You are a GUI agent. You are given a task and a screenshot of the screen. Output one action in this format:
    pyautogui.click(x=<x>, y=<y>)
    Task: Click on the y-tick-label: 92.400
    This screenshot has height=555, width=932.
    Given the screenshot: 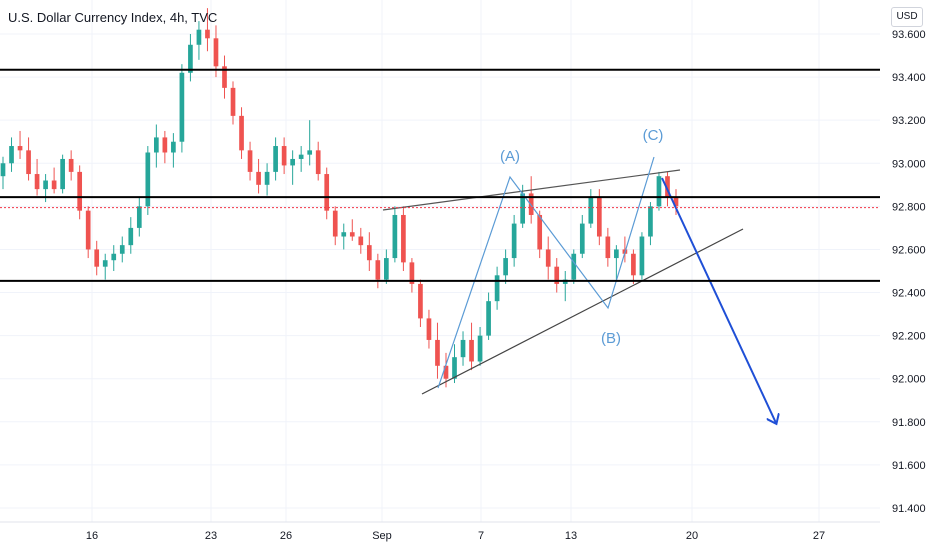 What is the action you would take?
    pyautogui.click(x=909, y=294)
    